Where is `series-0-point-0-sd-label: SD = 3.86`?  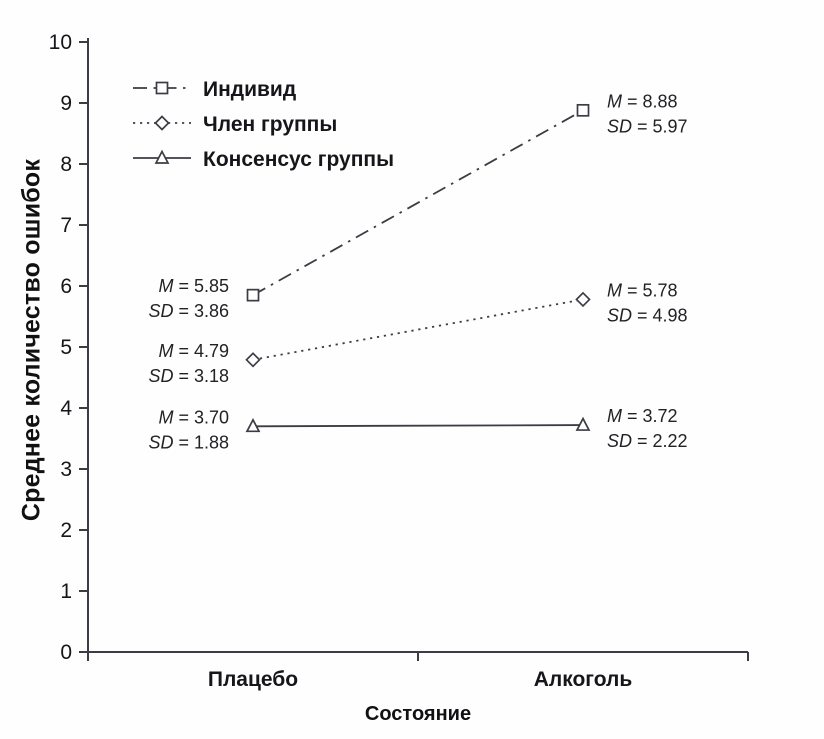
series-0-point-0-sd-label: SD = 3.86 is located at coordinates (188, 311).